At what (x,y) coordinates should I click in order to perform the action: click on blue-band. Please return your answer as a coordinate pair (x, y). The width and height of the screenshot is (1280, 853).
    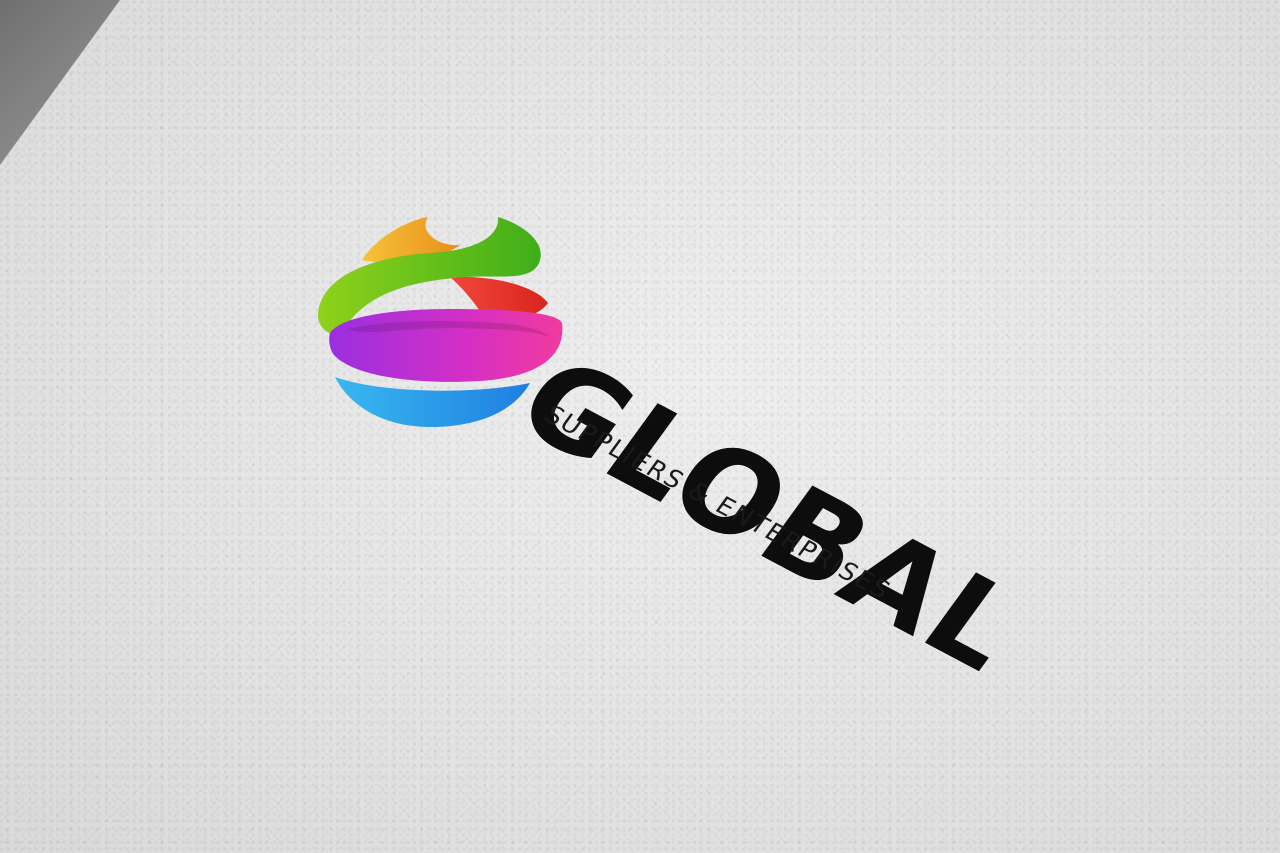
    Looking at the image, I should click on (432, 402).